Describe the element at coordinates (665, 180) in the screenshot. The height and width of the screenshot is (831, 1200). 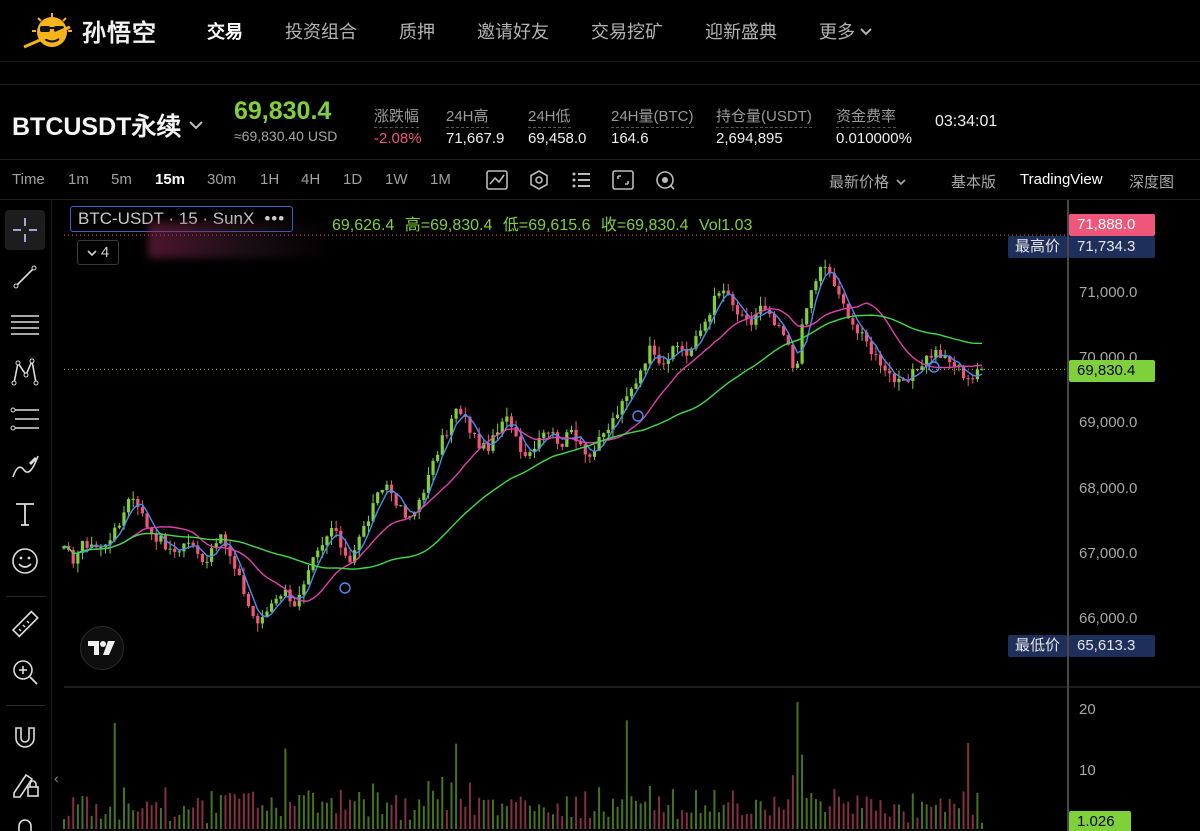
I see `snapshot-icon` at that location.